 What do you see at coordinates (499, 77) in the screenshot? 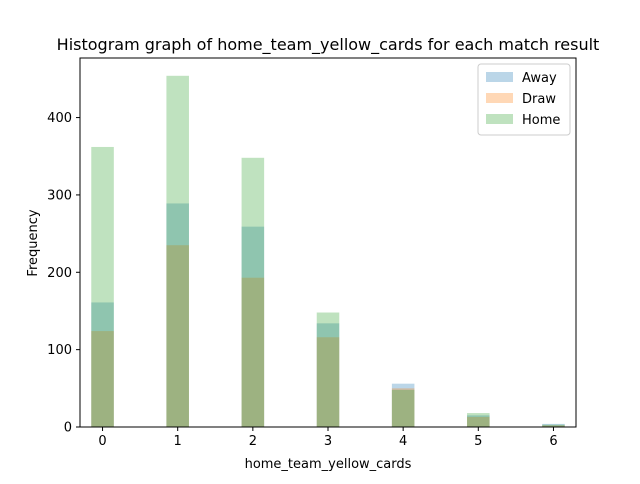
I see `legend-swatch-away` at bounding box center [499, 77].